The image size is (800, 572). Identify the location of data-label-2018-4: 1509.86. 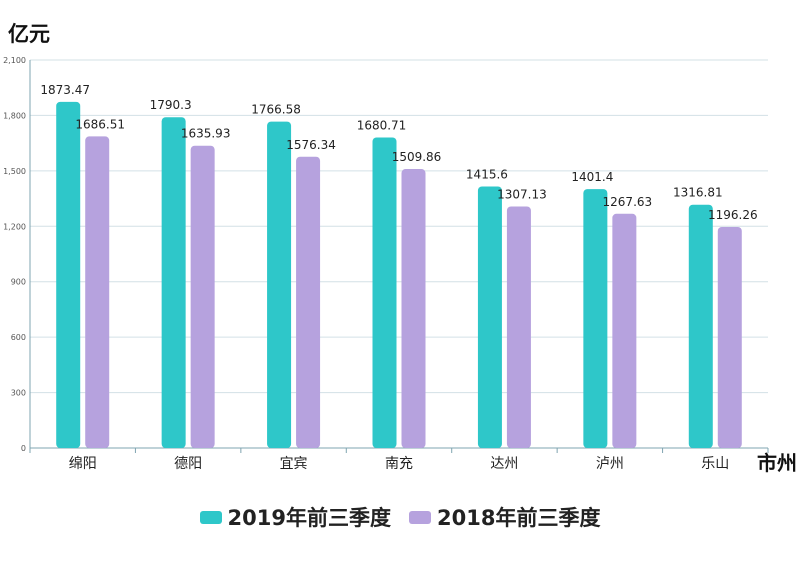
(417, 157).